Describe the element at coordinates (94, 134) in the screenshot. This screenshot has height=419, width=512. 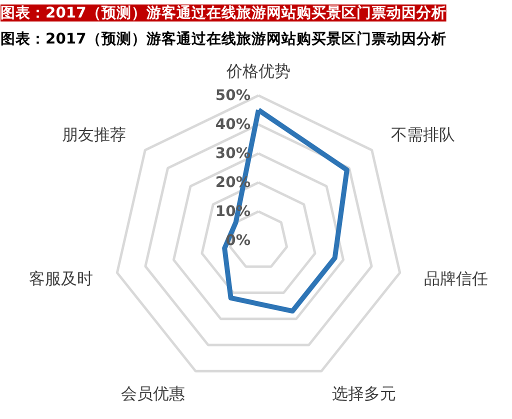
I see `spoke-label: 朋友推荐` at that location.